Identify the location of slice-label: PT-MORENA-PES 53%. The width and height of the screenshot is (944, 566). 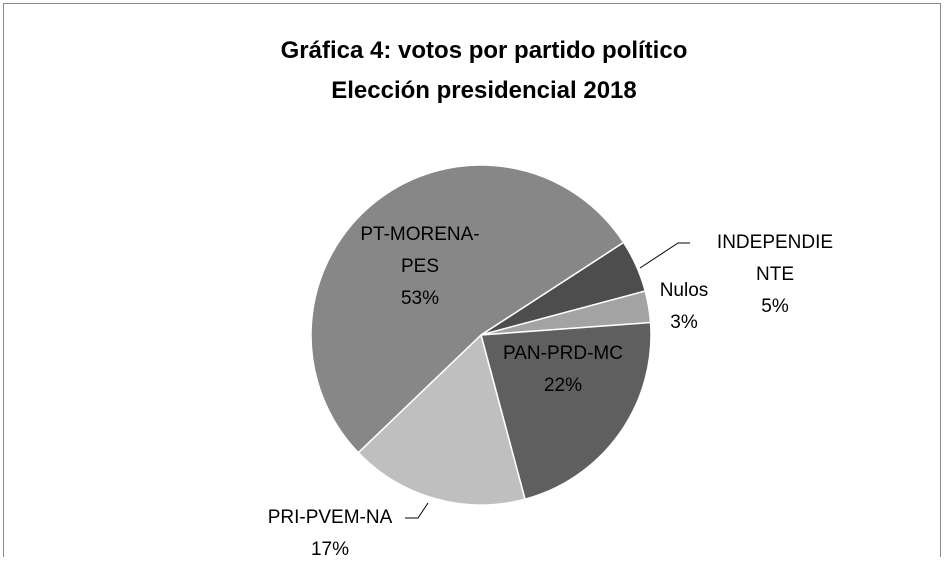
(420, 267).